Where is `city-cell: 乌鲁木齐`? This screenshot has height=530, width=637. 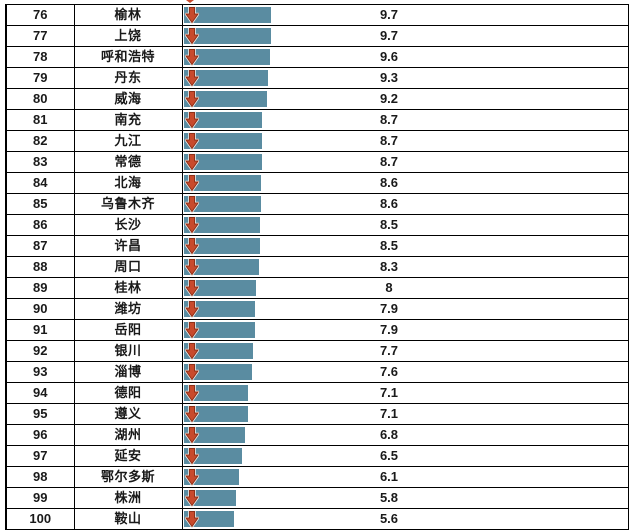
city-cell: 乌鲁木齐 is located at coordinates (128, 204).